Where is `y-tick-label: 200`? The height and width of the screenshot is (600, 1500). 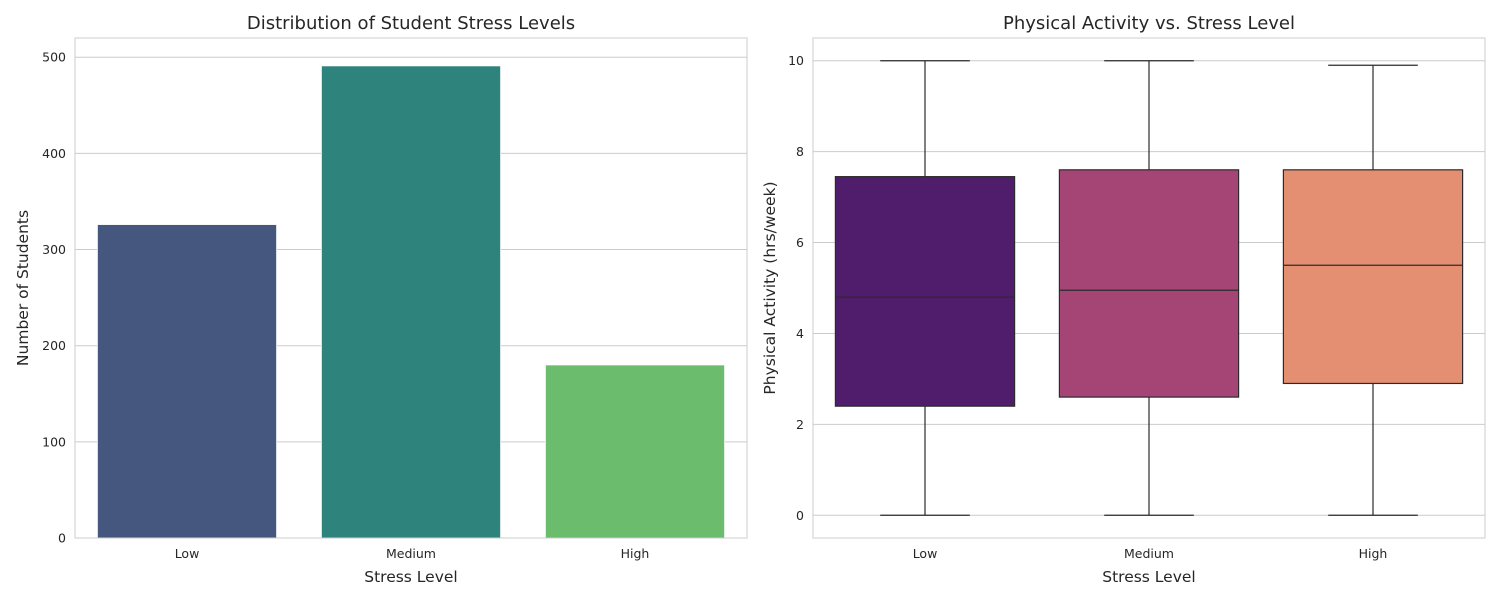 y-tick-label: 200 is located at coordinates (54, 345).